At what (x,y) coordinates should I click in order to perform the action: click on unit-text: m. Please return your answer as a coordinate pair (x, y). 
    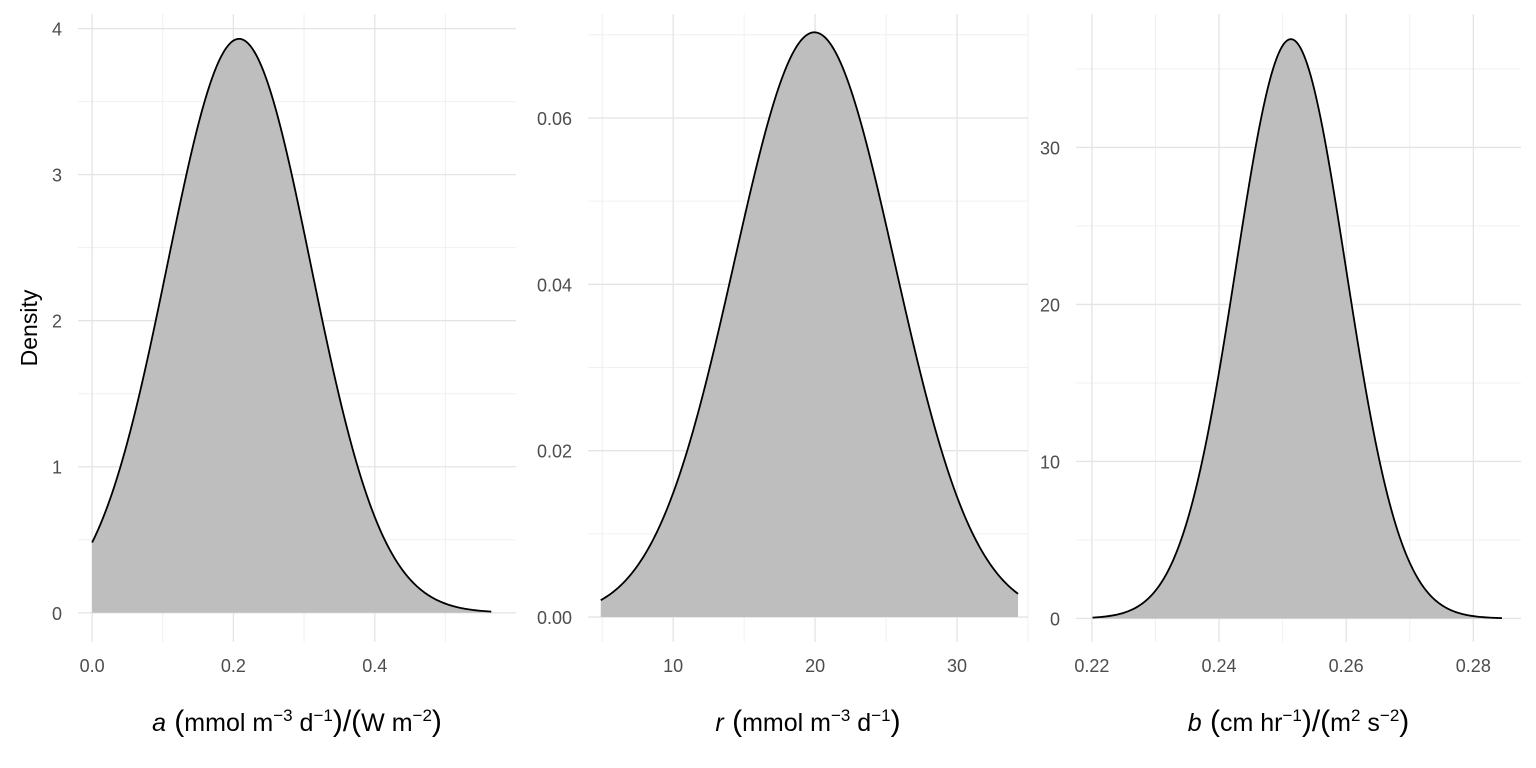
    Looking at the image, I should click on (1340, 723).